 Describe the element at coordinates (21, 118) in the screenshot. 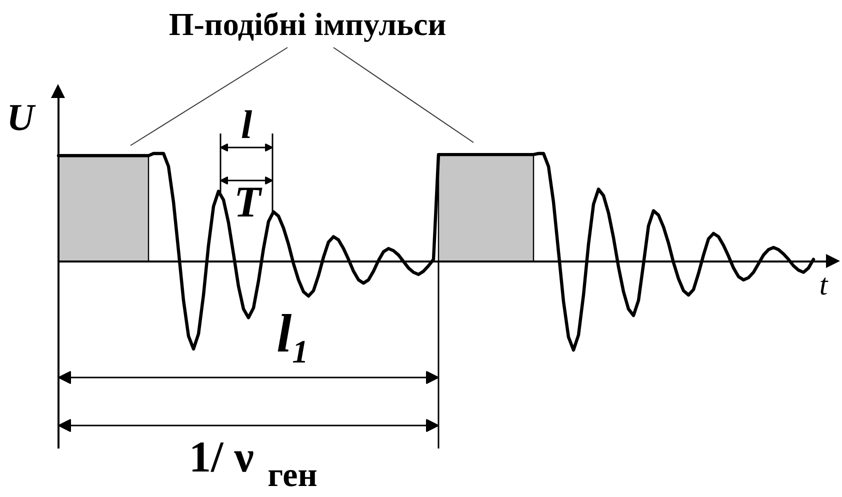

I see `y-axis-title: U` at that location.